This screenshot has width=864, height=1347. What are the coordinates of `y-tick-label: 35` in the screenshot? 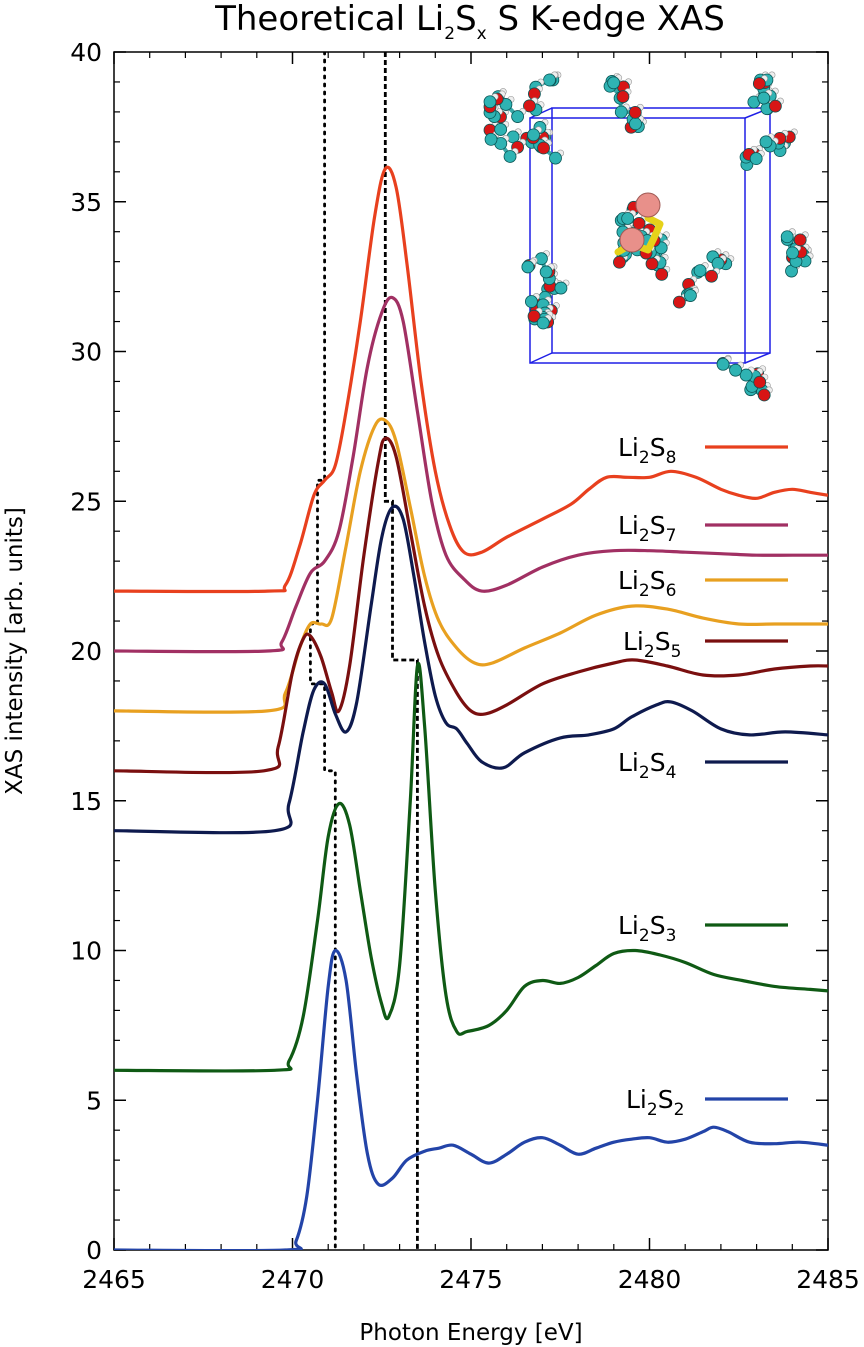 It's located at (86, 202).